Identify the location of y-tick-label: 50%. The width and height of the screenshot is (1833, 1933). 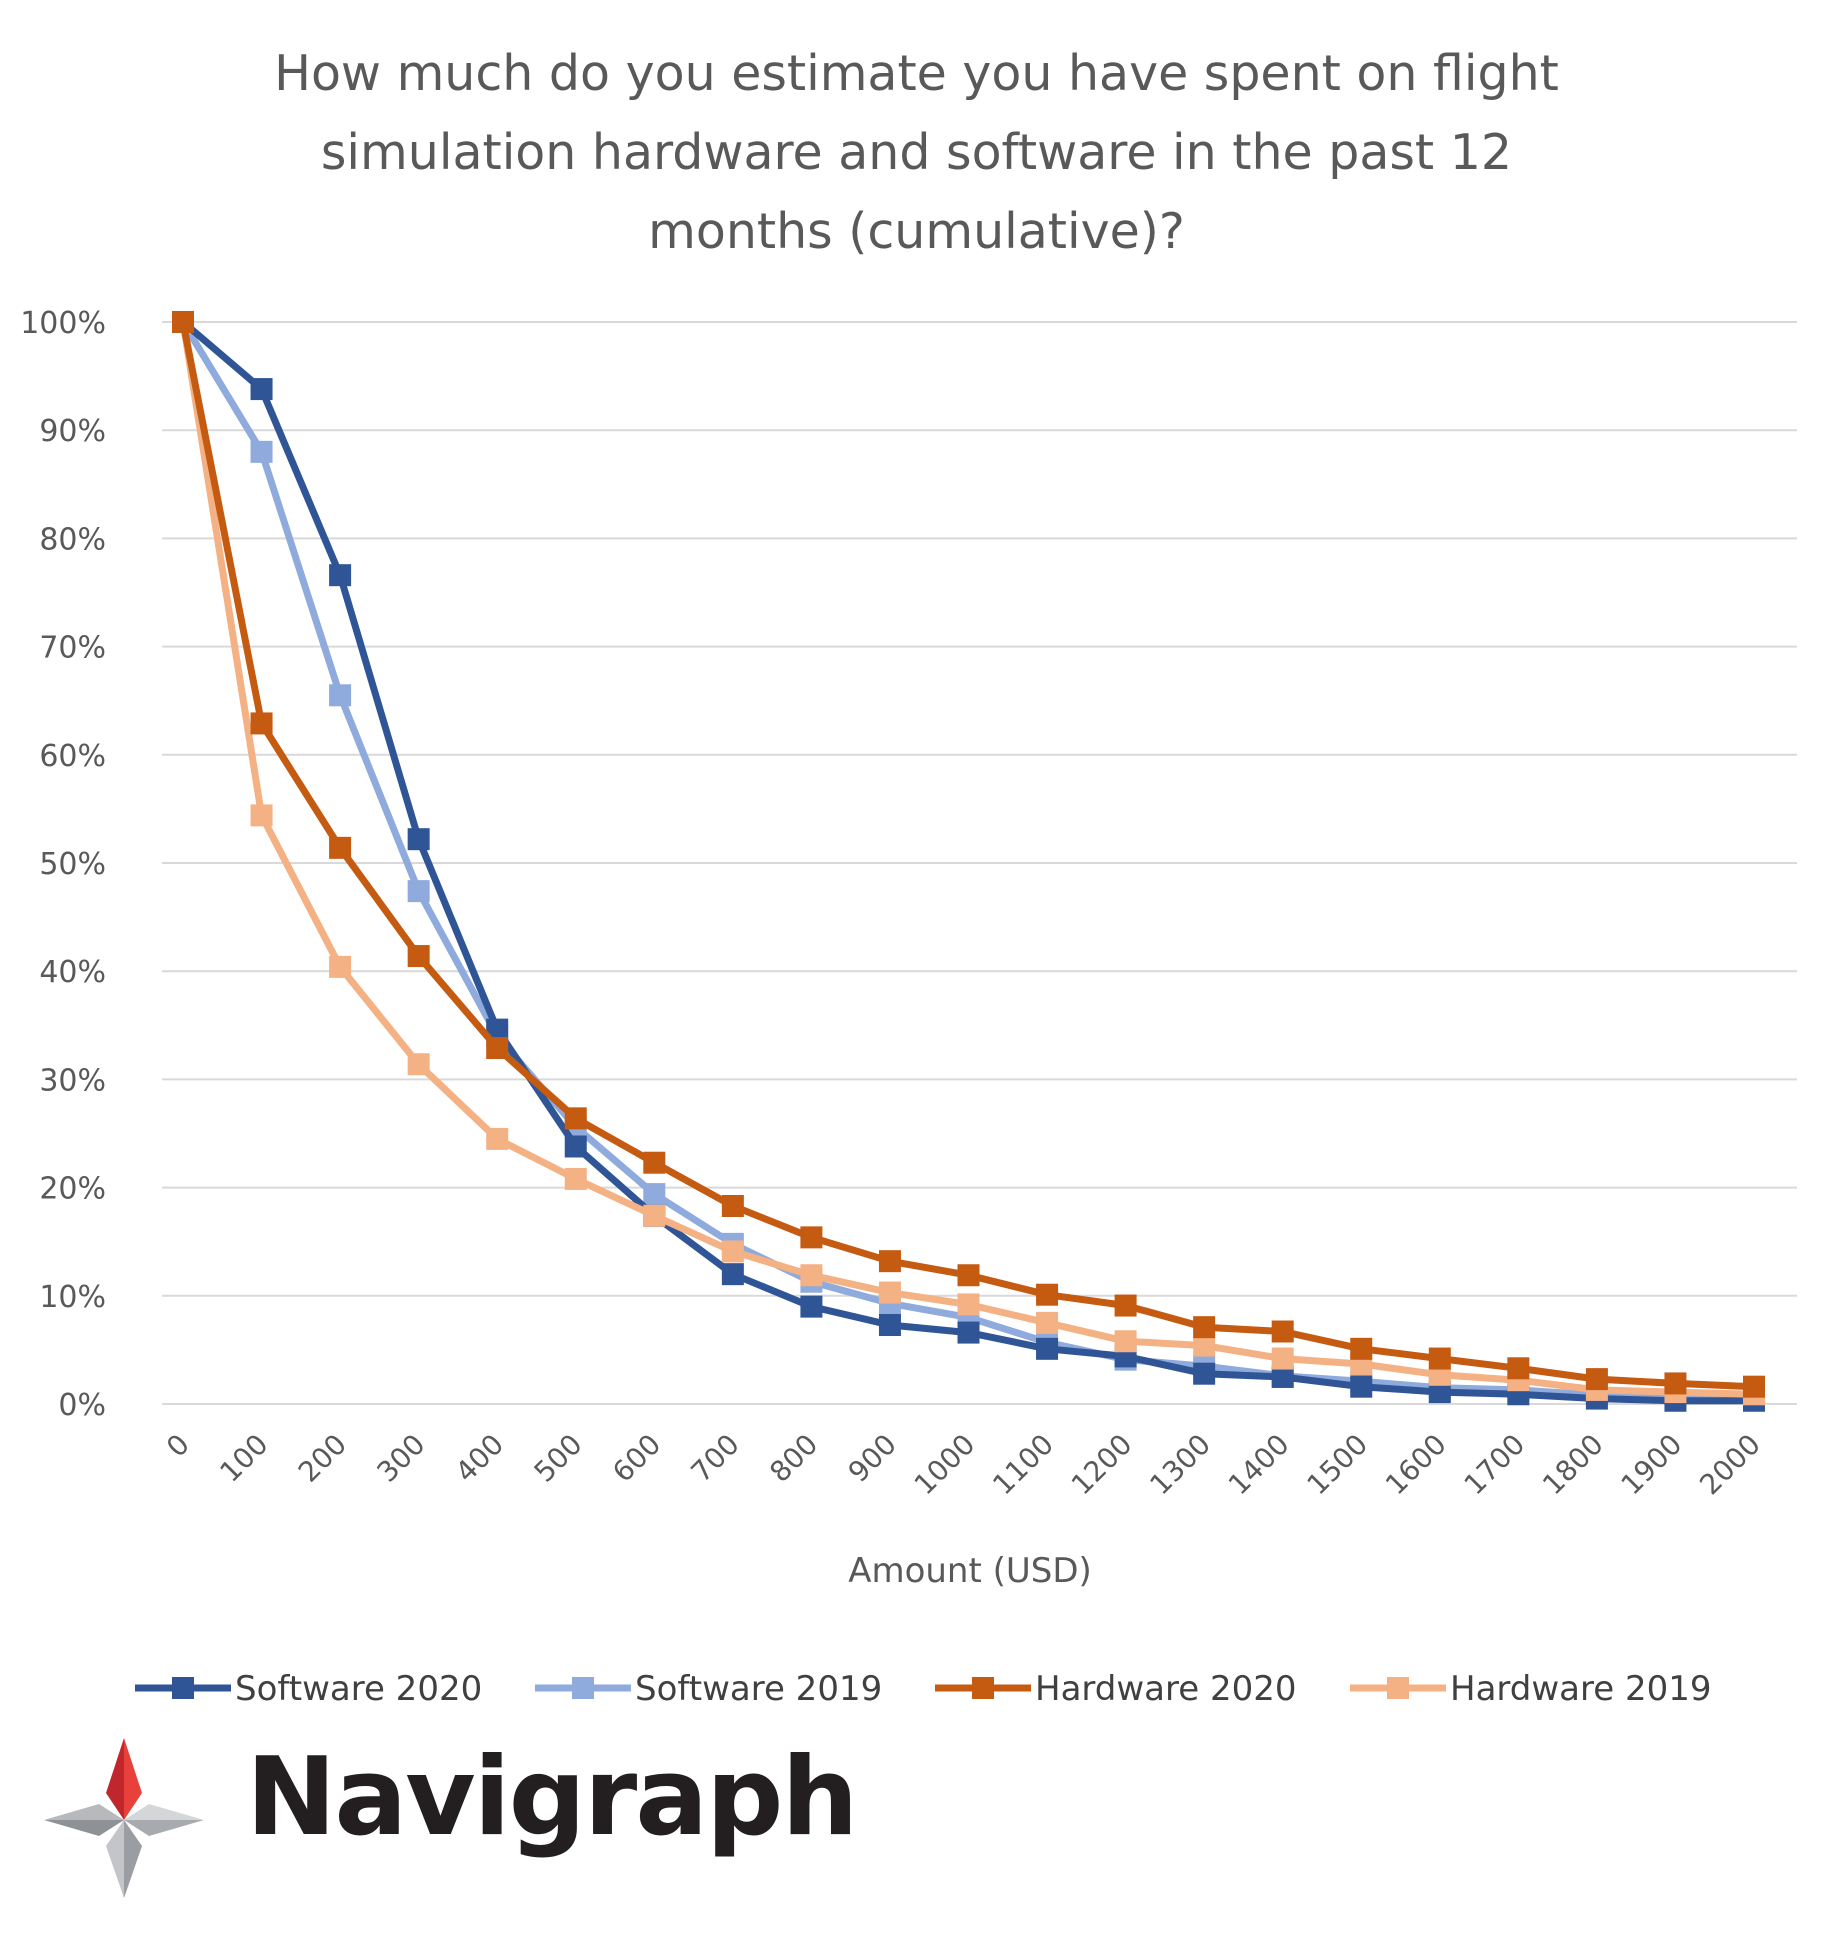
(72, 864).